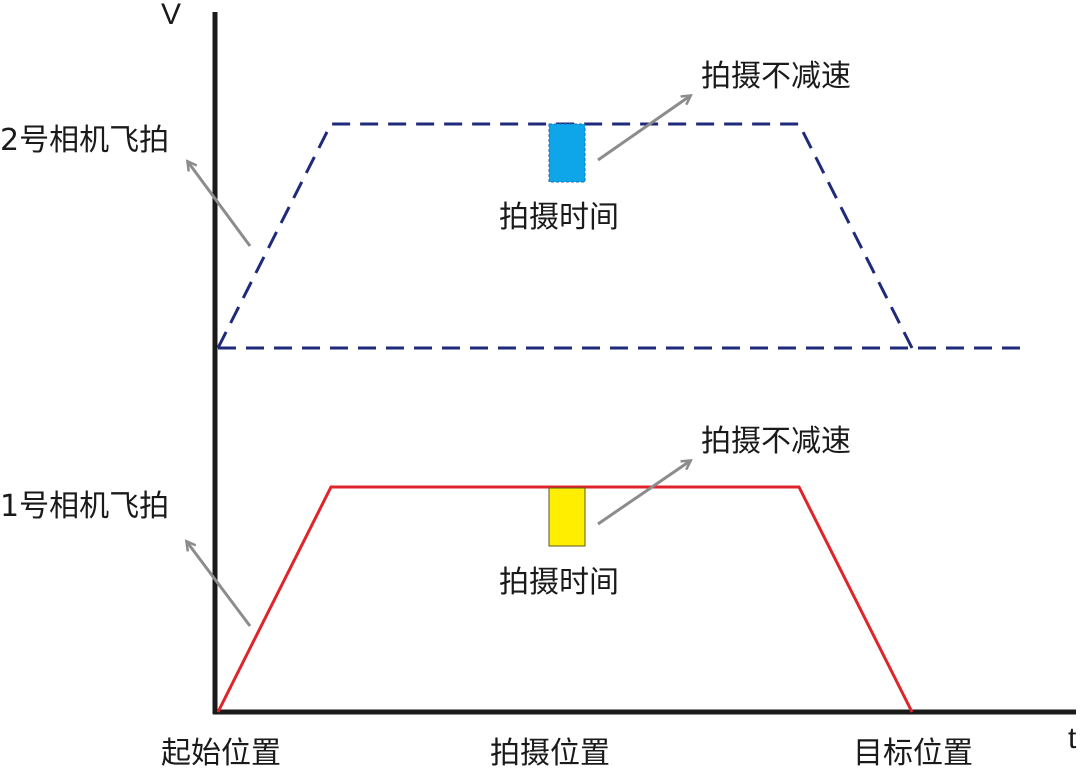 This screenshot has height=769, width=1080. I want to click on camera2-no-decel-arrow, so click(643, 129).